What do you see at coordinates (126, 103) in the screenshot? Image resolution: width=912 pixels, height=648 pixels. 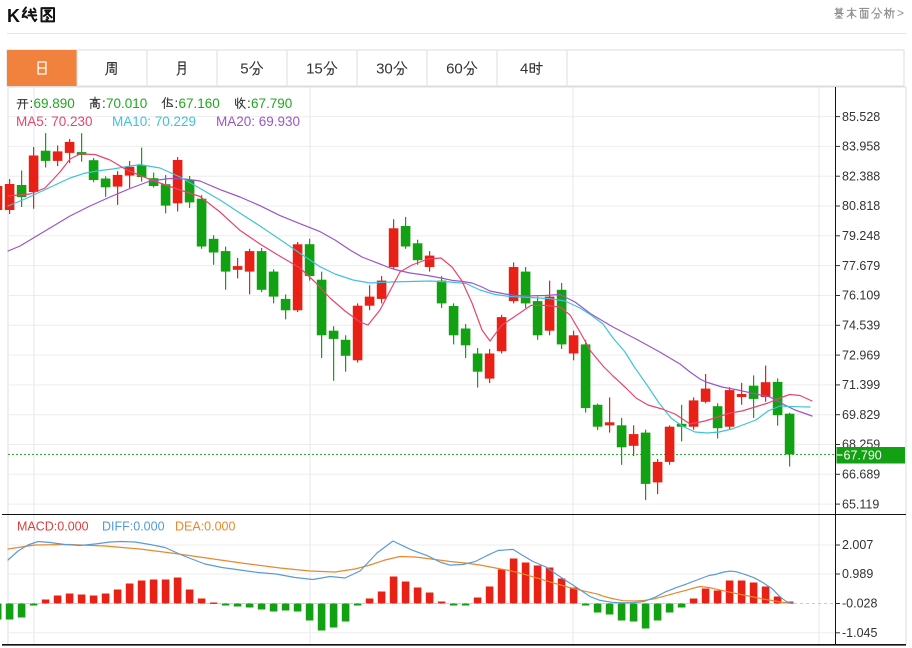 I see `svg-text: 70.010` at bounding box center [126, 103].